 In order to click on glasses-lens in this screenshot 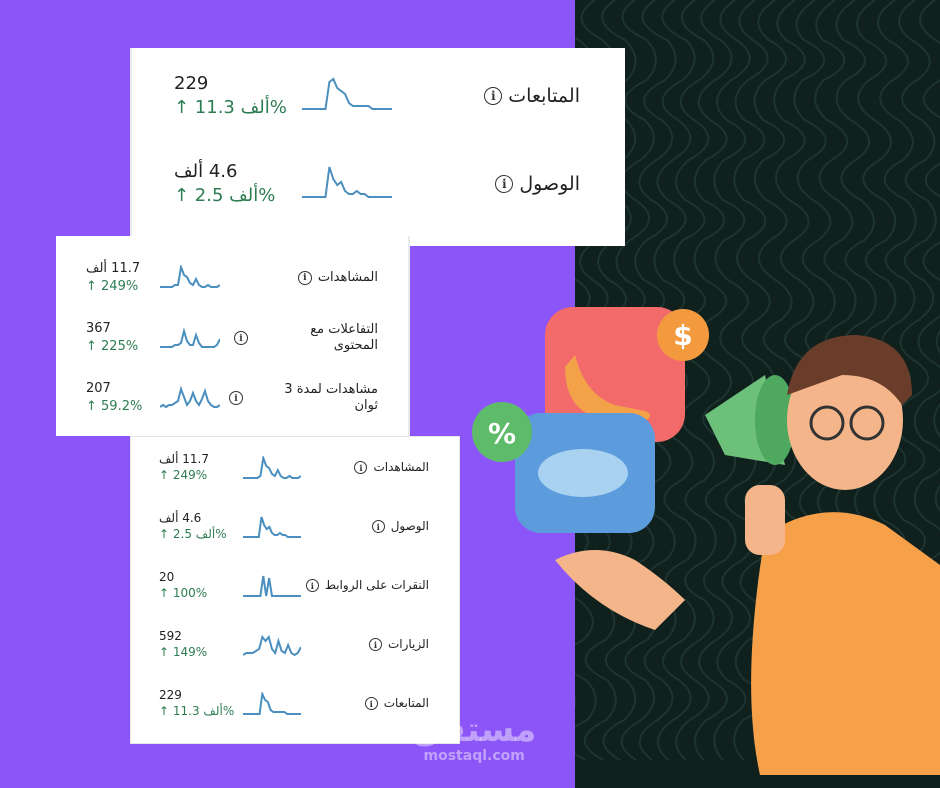, I will do `click(867, 423)`.